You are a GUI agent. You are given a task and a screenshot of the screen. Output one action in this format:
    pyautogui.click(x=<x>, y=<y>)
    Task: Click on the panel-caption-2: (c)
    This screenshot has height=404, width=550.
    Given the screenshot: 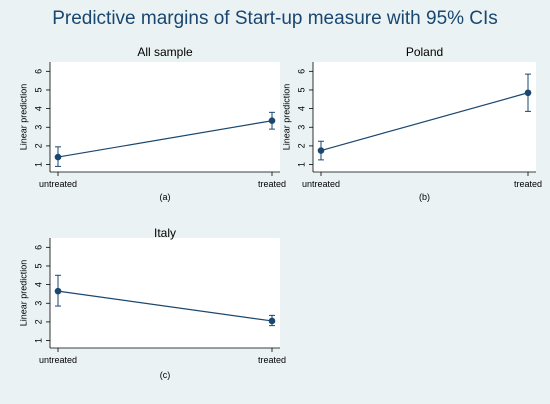 What is the action you would take?
    pyautogui.click(x=165, y=375)
    